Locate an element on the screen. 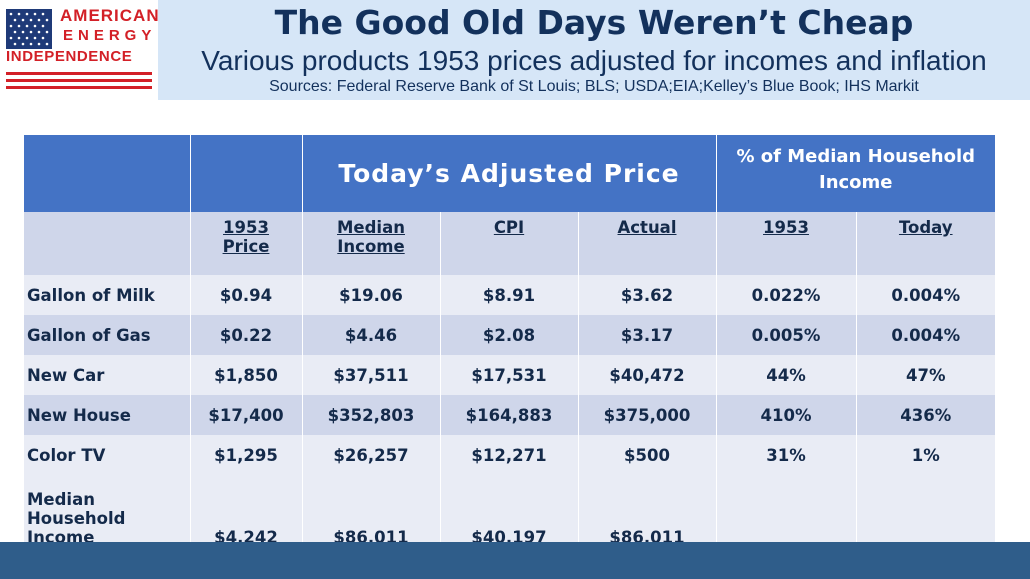 This screenshot has height=579, width=1030. cell-actual: $40,472 is located at coordinates (647, 375).